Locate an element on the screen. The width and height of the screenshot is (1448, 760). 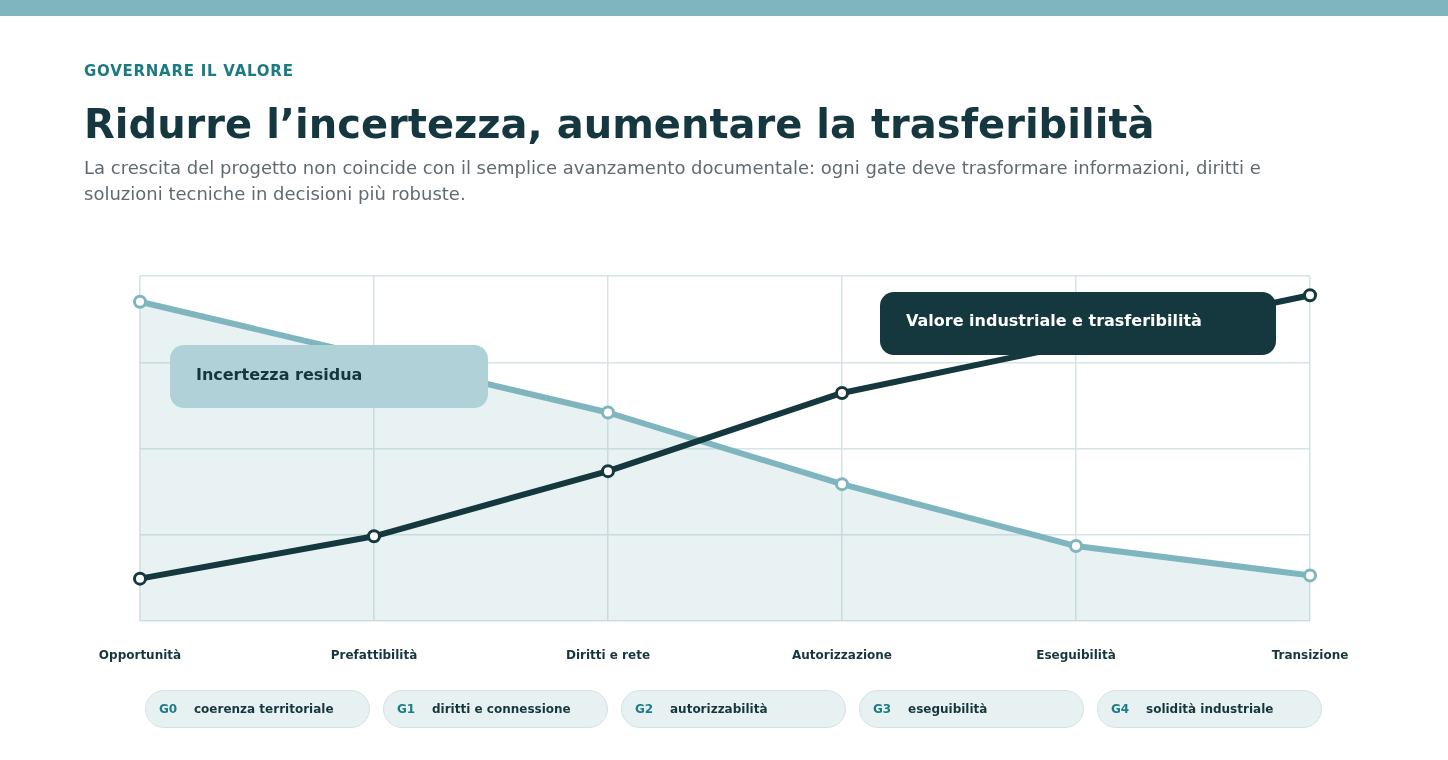
tag-pill: G4 solidità industriale is located at coordinates (1209, 709).